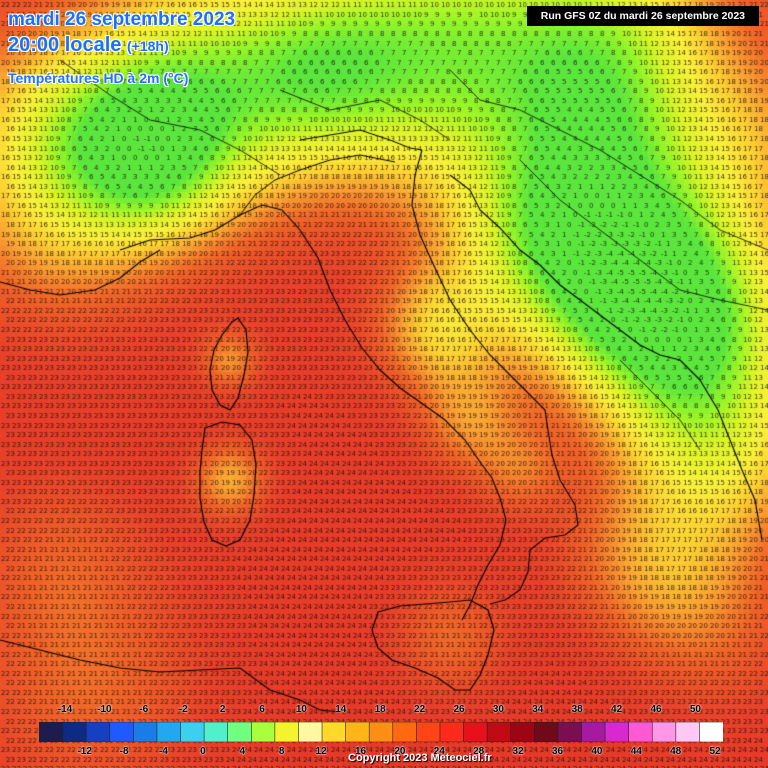 The width and height of the screenshot is (768, 768). I want to click on legend-label-bottom: 16, so click(360, 751).